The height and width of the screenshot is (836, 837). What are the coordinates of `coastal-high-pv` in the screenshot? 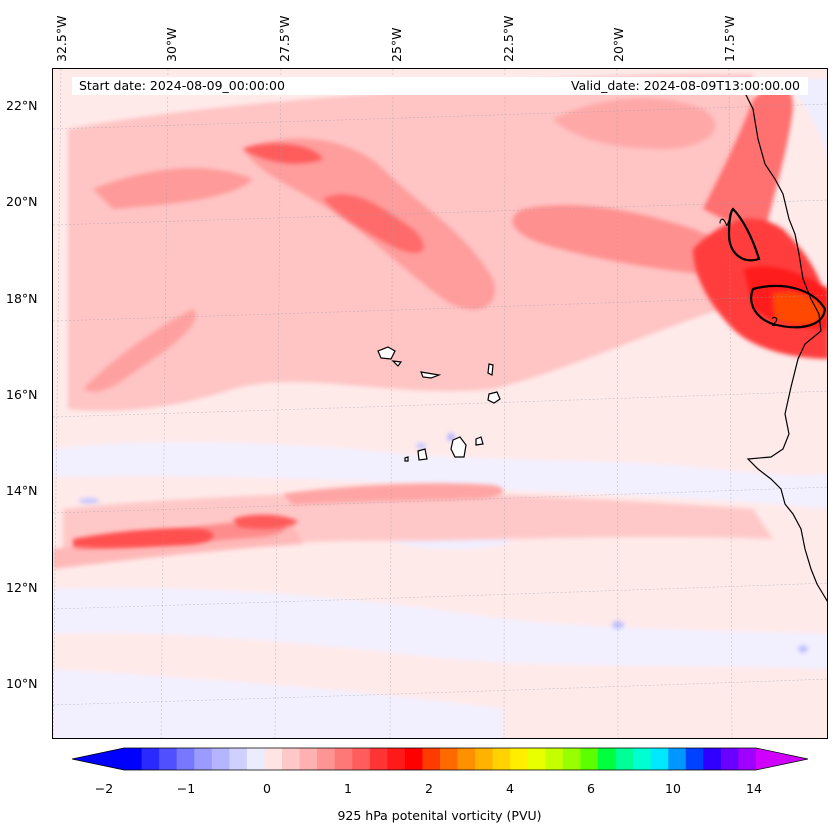 It's located at (760, 288).